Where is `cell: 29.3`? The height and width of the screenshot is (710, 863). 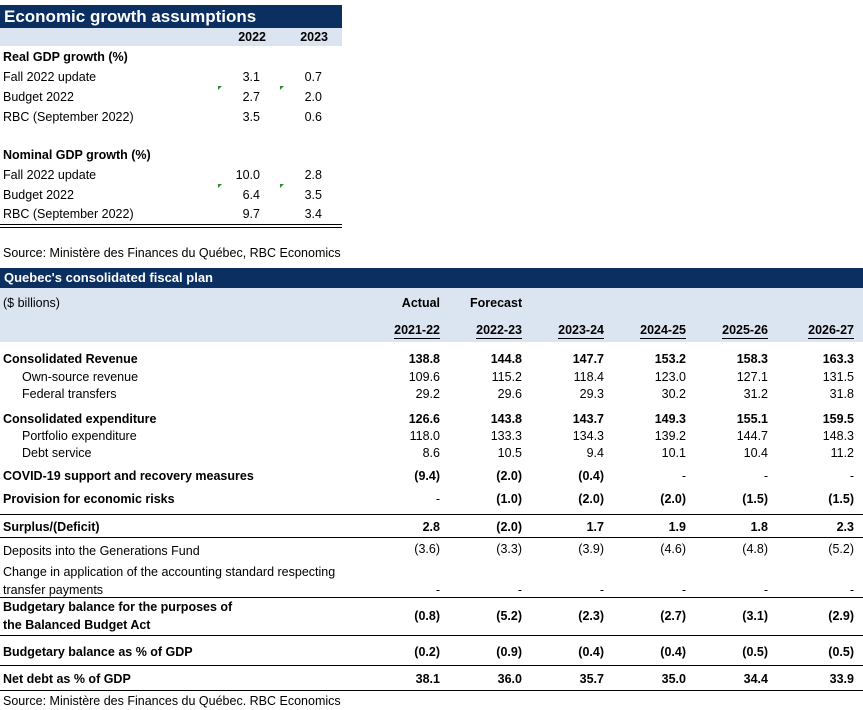 cell: 29.3 is located at coordinates (591, 394).